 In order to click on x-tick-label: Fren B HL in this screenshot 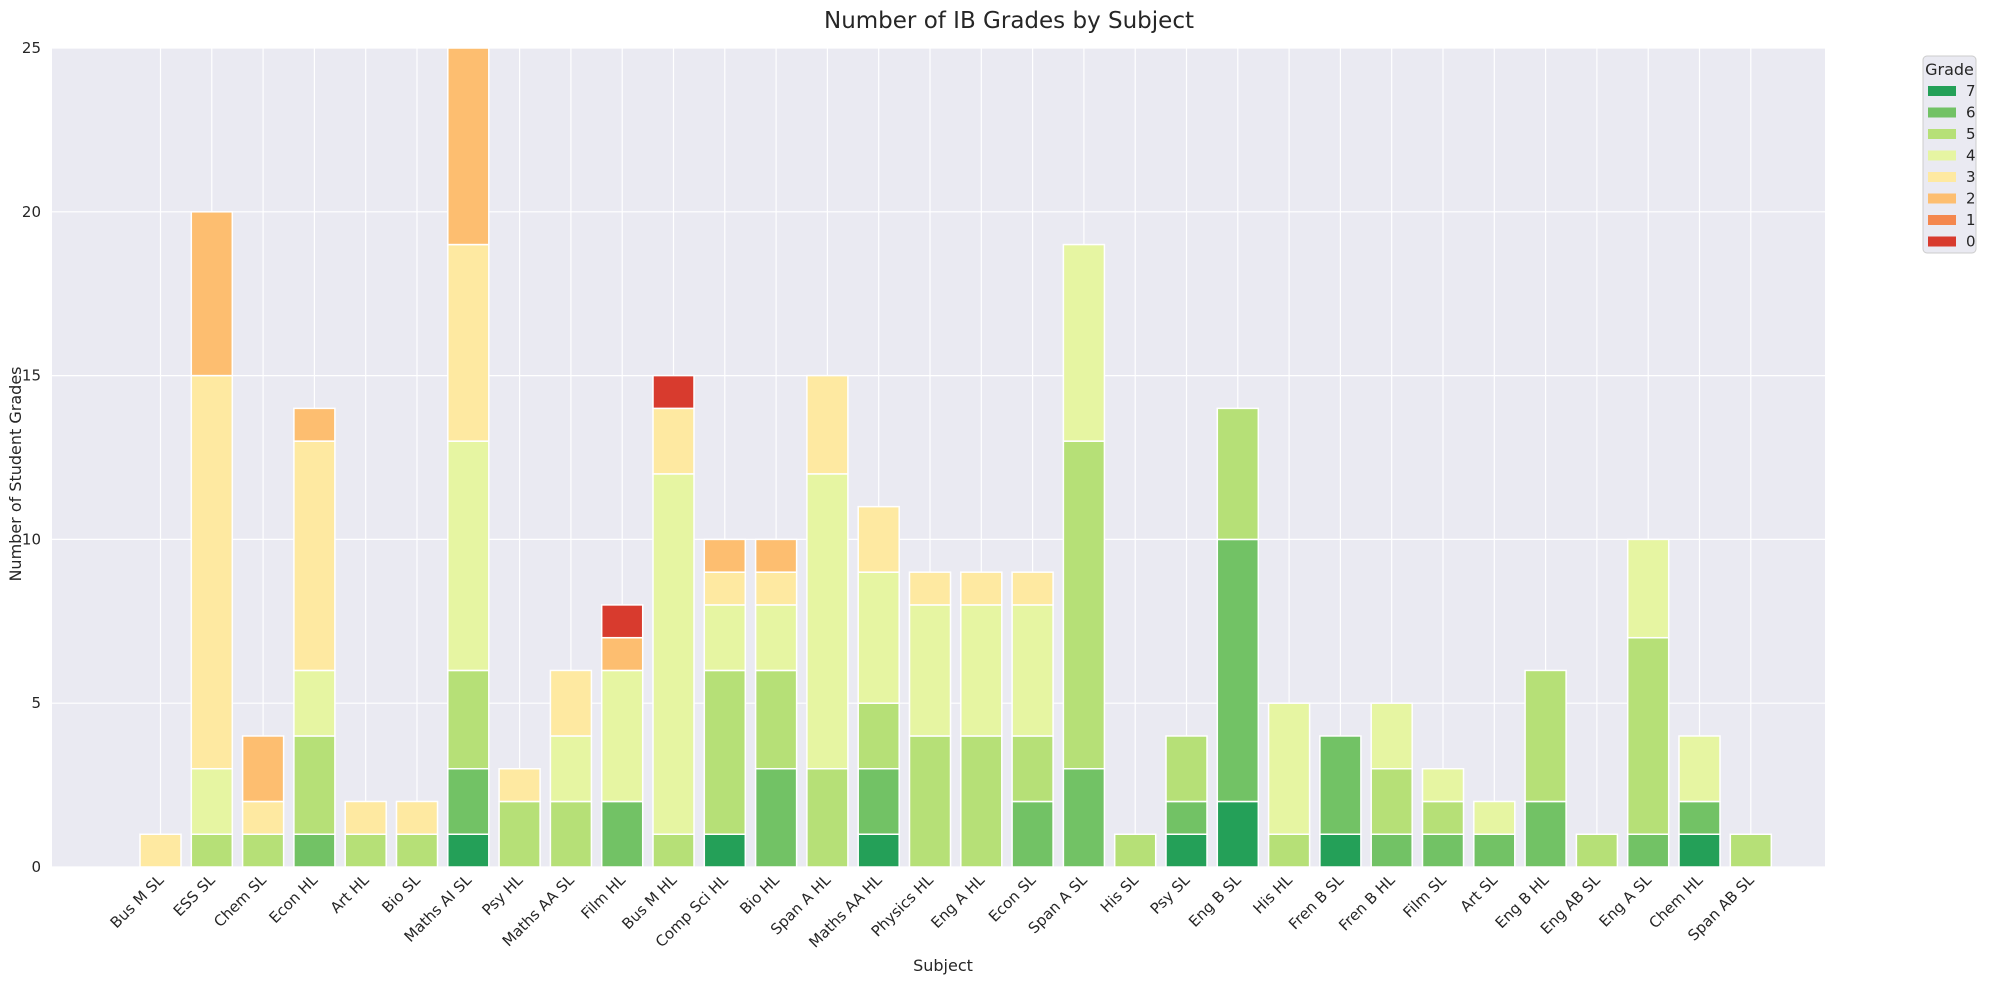, I will do `click(1367, 903)`.